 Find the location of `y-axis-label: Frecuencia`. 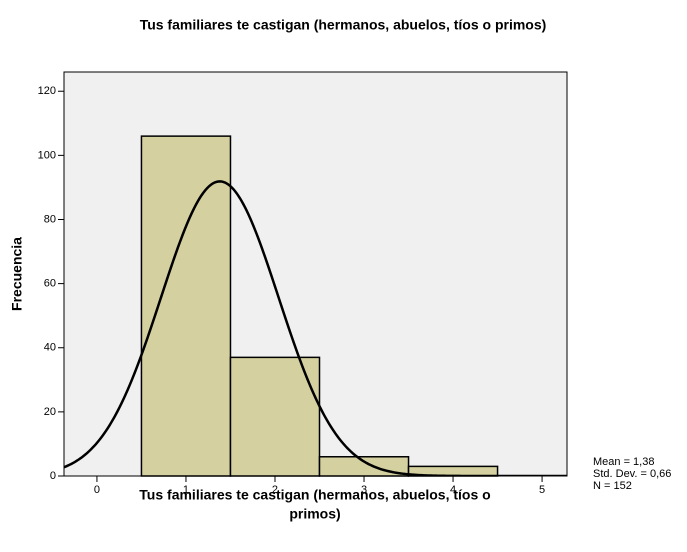

y-axis-label: Frecuencia is located at coordinates (17, 274).